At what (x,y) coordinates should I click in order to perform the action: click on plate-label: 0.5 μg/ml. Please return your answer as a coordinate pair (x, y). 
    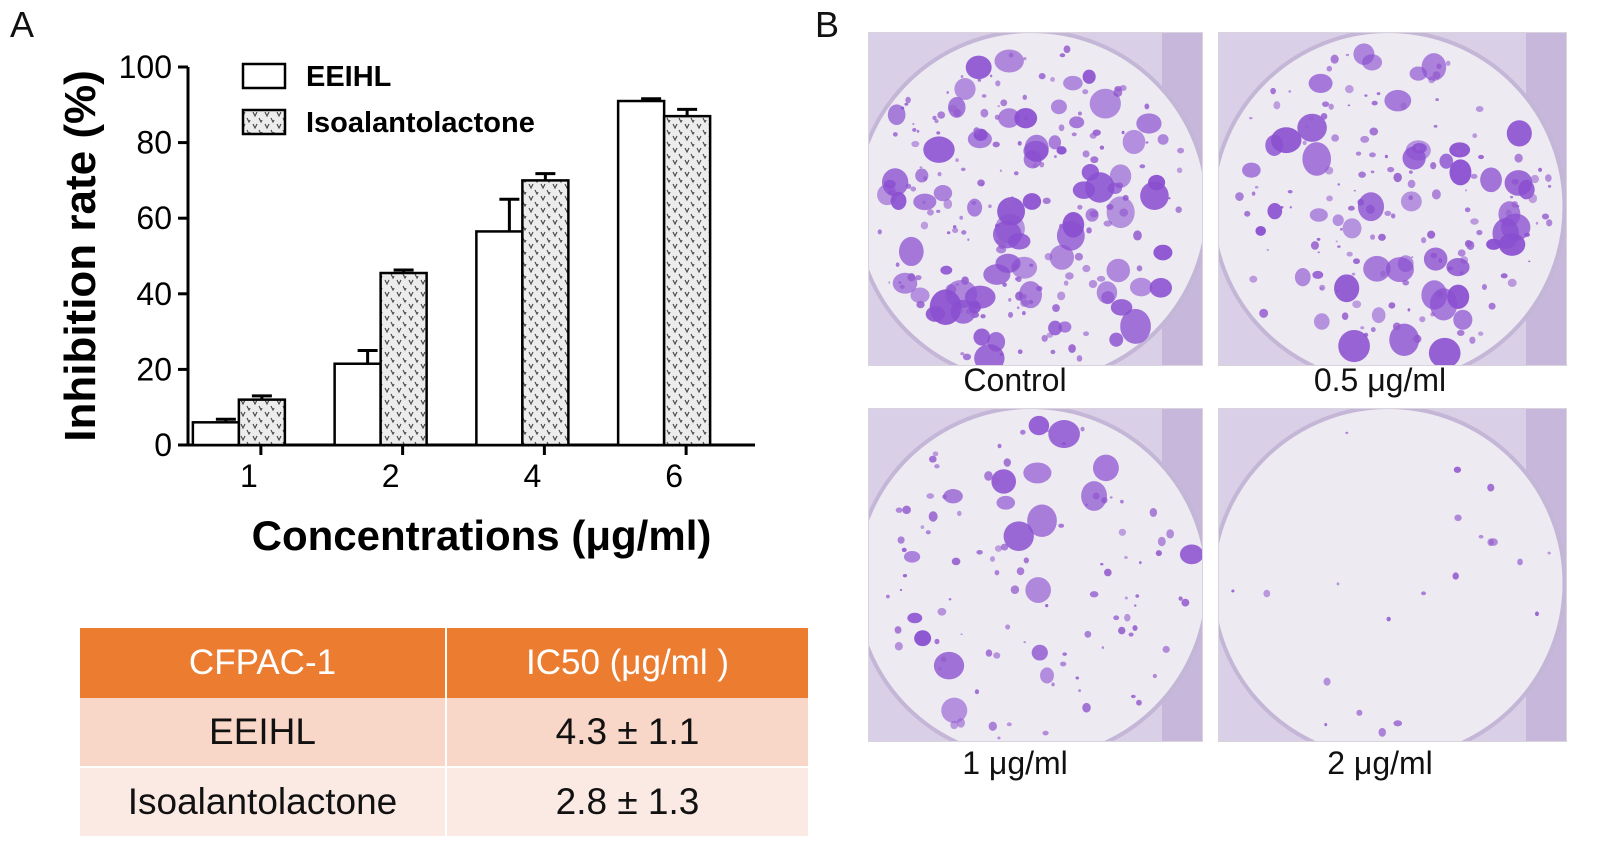
    Looking at the image, I should click on (1380, 380).